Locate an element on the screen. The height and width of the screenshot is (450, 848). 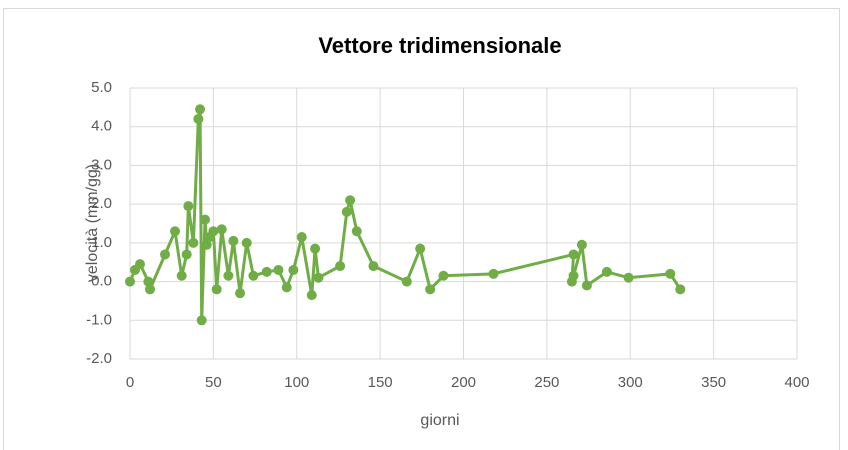
x-tick-label: 200 is located at coordinates (463, 382).